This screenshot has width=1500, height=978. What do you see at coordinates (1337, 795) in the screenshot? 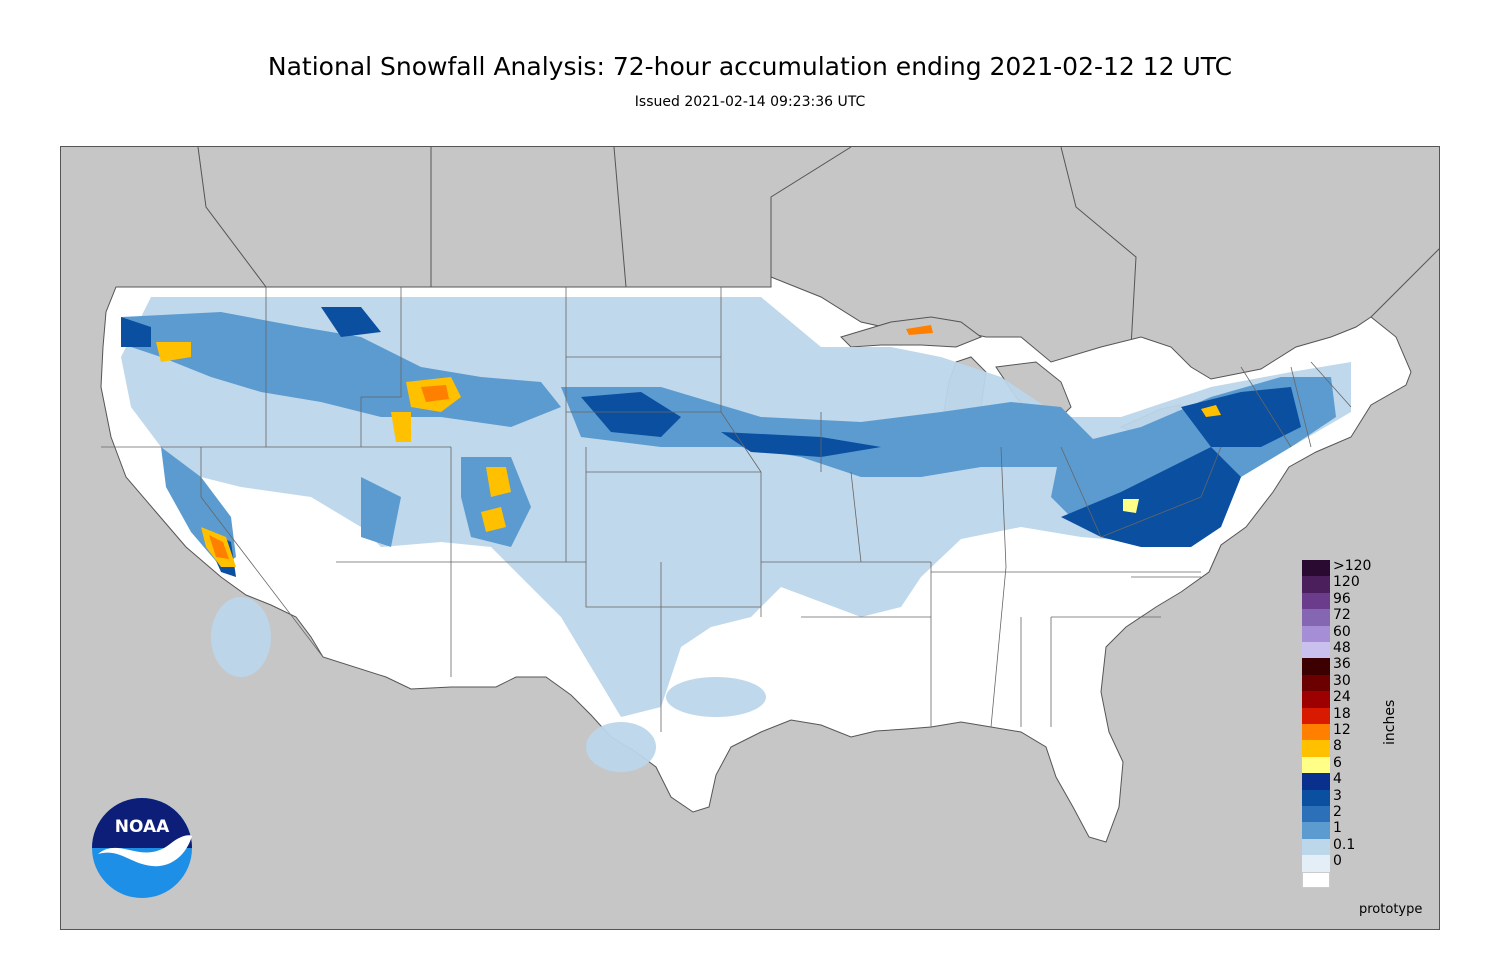
I see `legend-label: 3` at bounding box center [1337, 795].